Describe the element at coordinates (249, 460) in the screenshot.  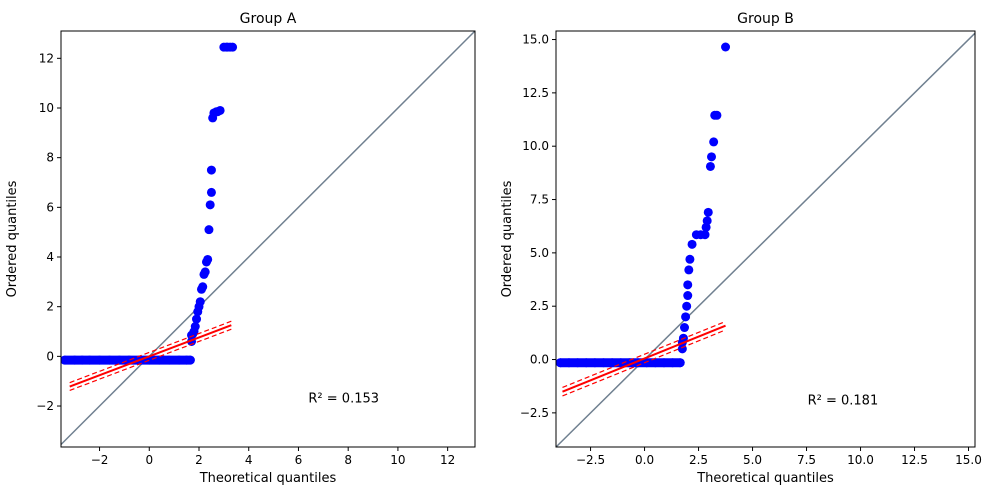
I see `x-tick-label: 4` at that location.